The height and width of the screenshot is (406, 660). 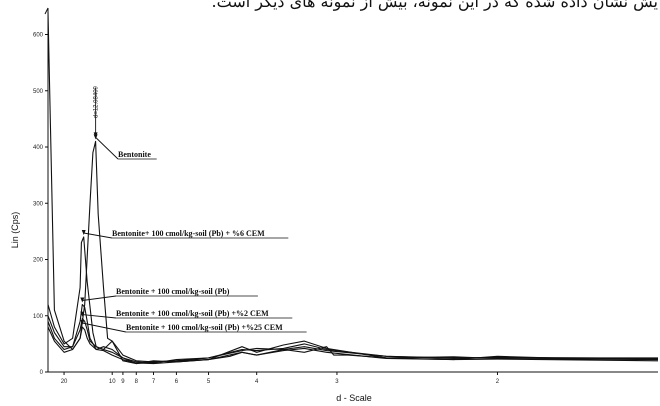 What do you see at coordinates (38, 92) in the screenshot?
I see `y-tick-label: 500` at bounding box center [38, 92].